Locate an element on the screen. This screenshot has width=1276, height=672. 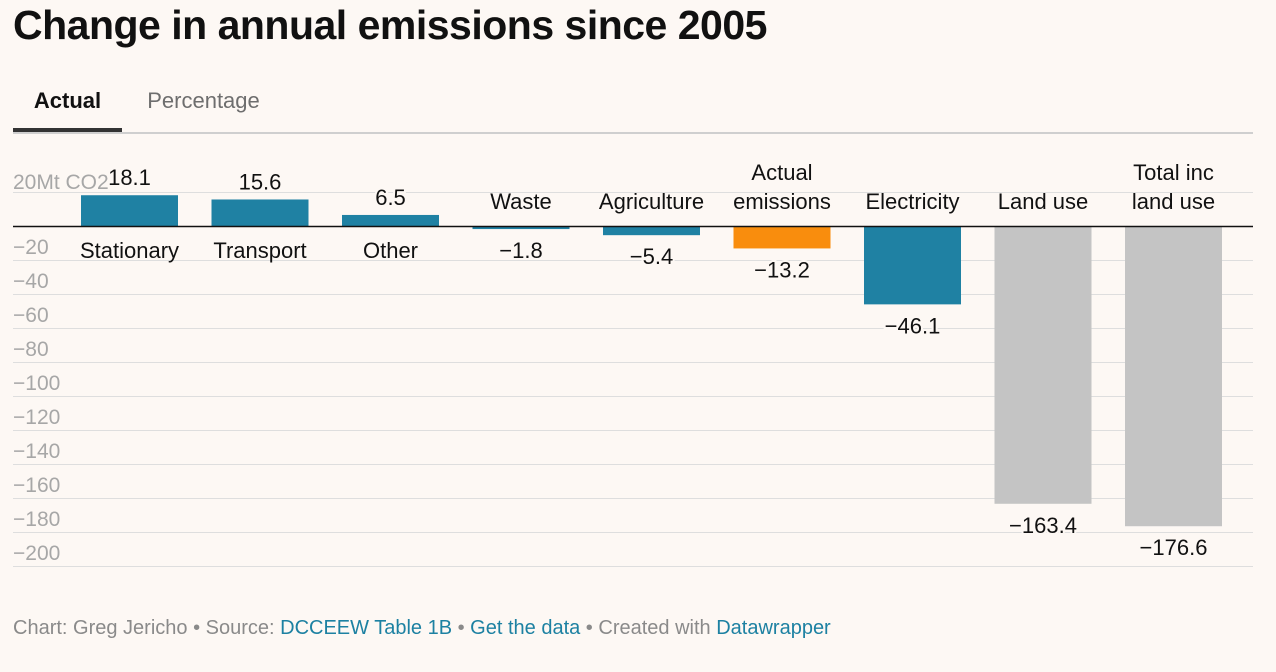
category-label: Stationary is located at coordinates (129, 250).